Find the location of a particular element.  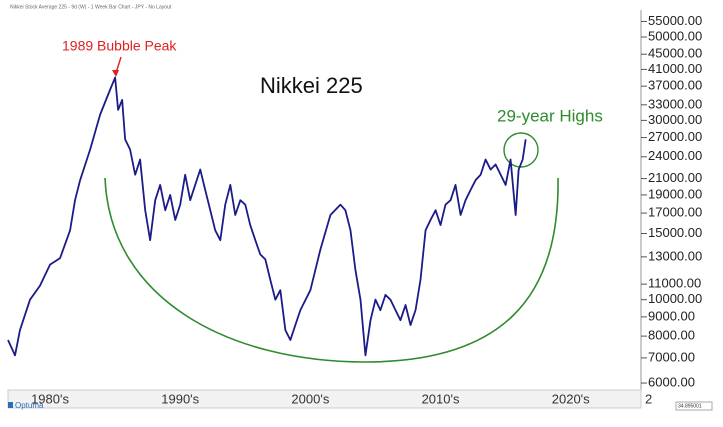

x-tick-label: 2 is located at coordinates (648, 398).